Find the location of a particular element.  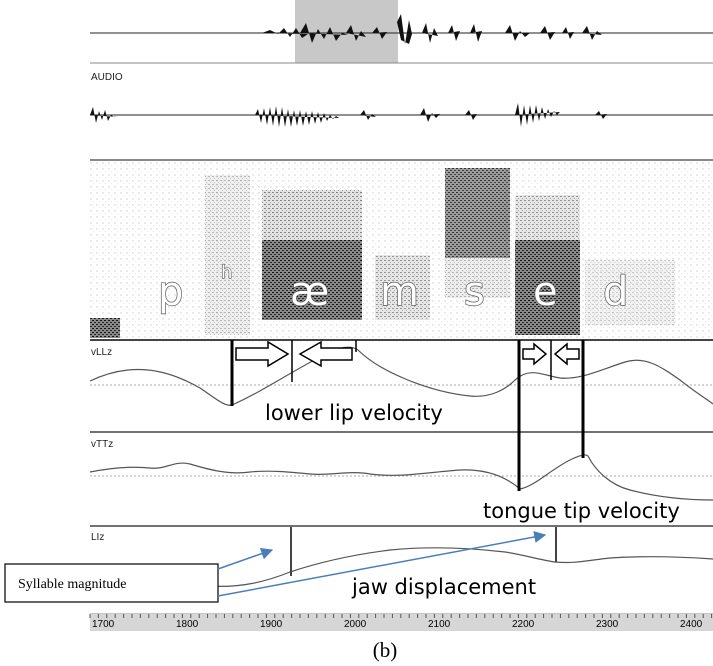

tongue-right-arrow is located at coordinates (535, 354).